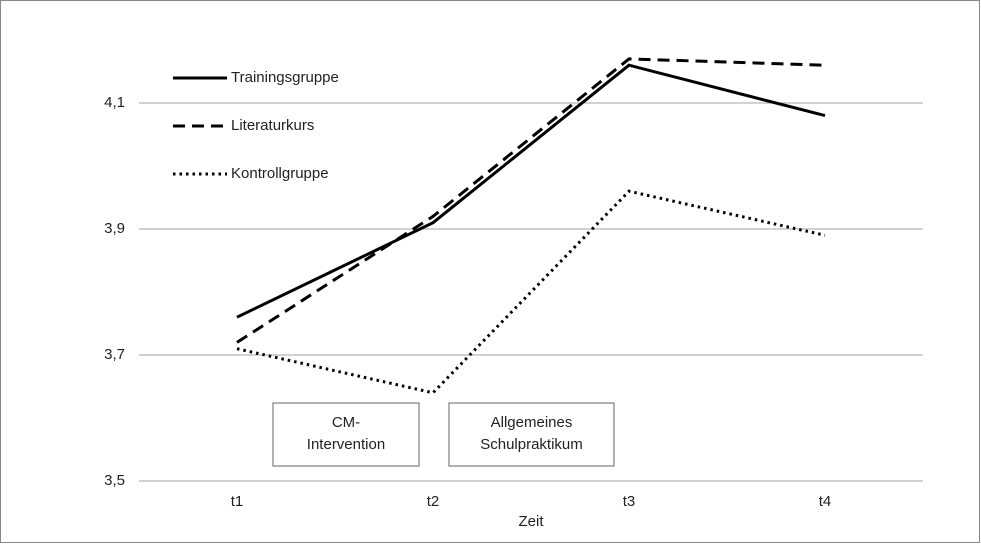  What do you see at coordinates (237, 501) in the screenshot?
I see `x-tick-label: t1` at bounding box center [237, 501].